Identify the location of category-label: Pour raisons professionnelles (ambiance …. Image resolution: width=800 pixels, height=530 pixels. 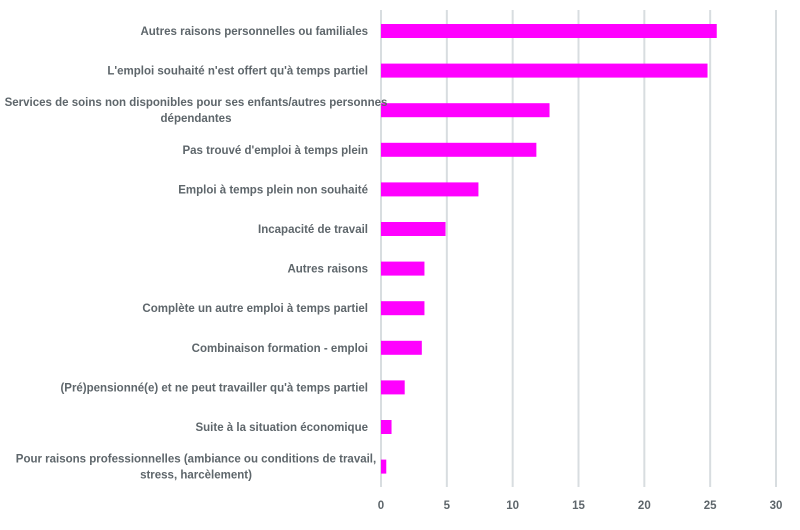
(196, 468).